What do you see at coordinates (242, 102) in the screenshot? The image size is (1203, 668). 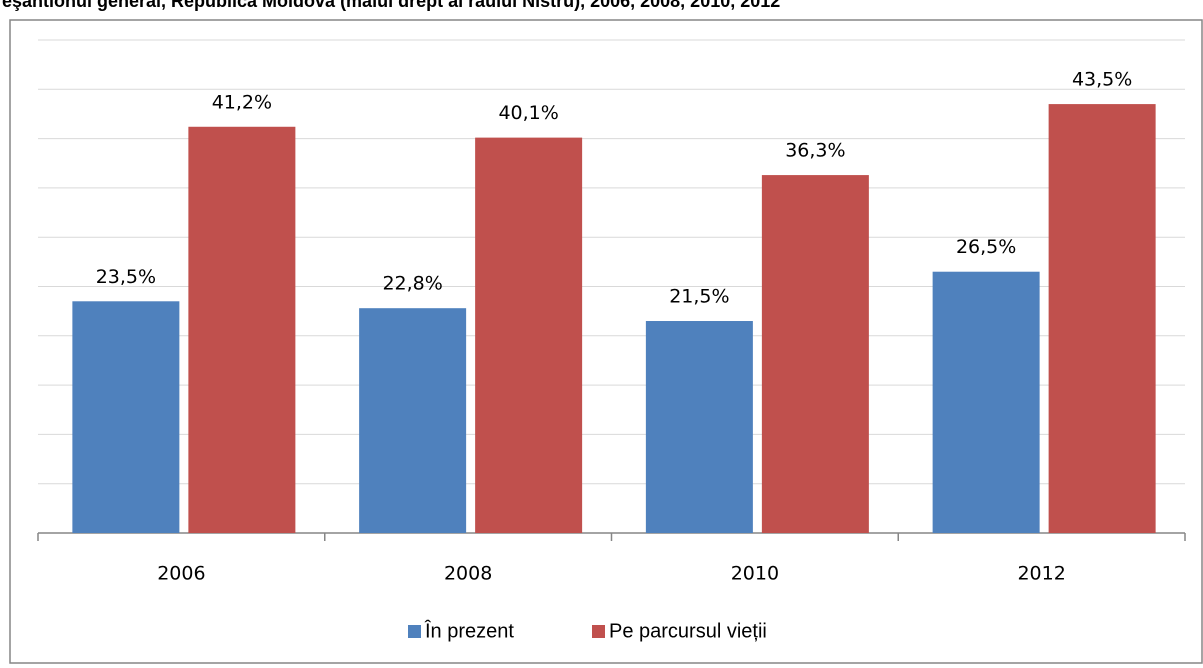 I see `data-label: 41,2%` at bounding box center [242, 102].